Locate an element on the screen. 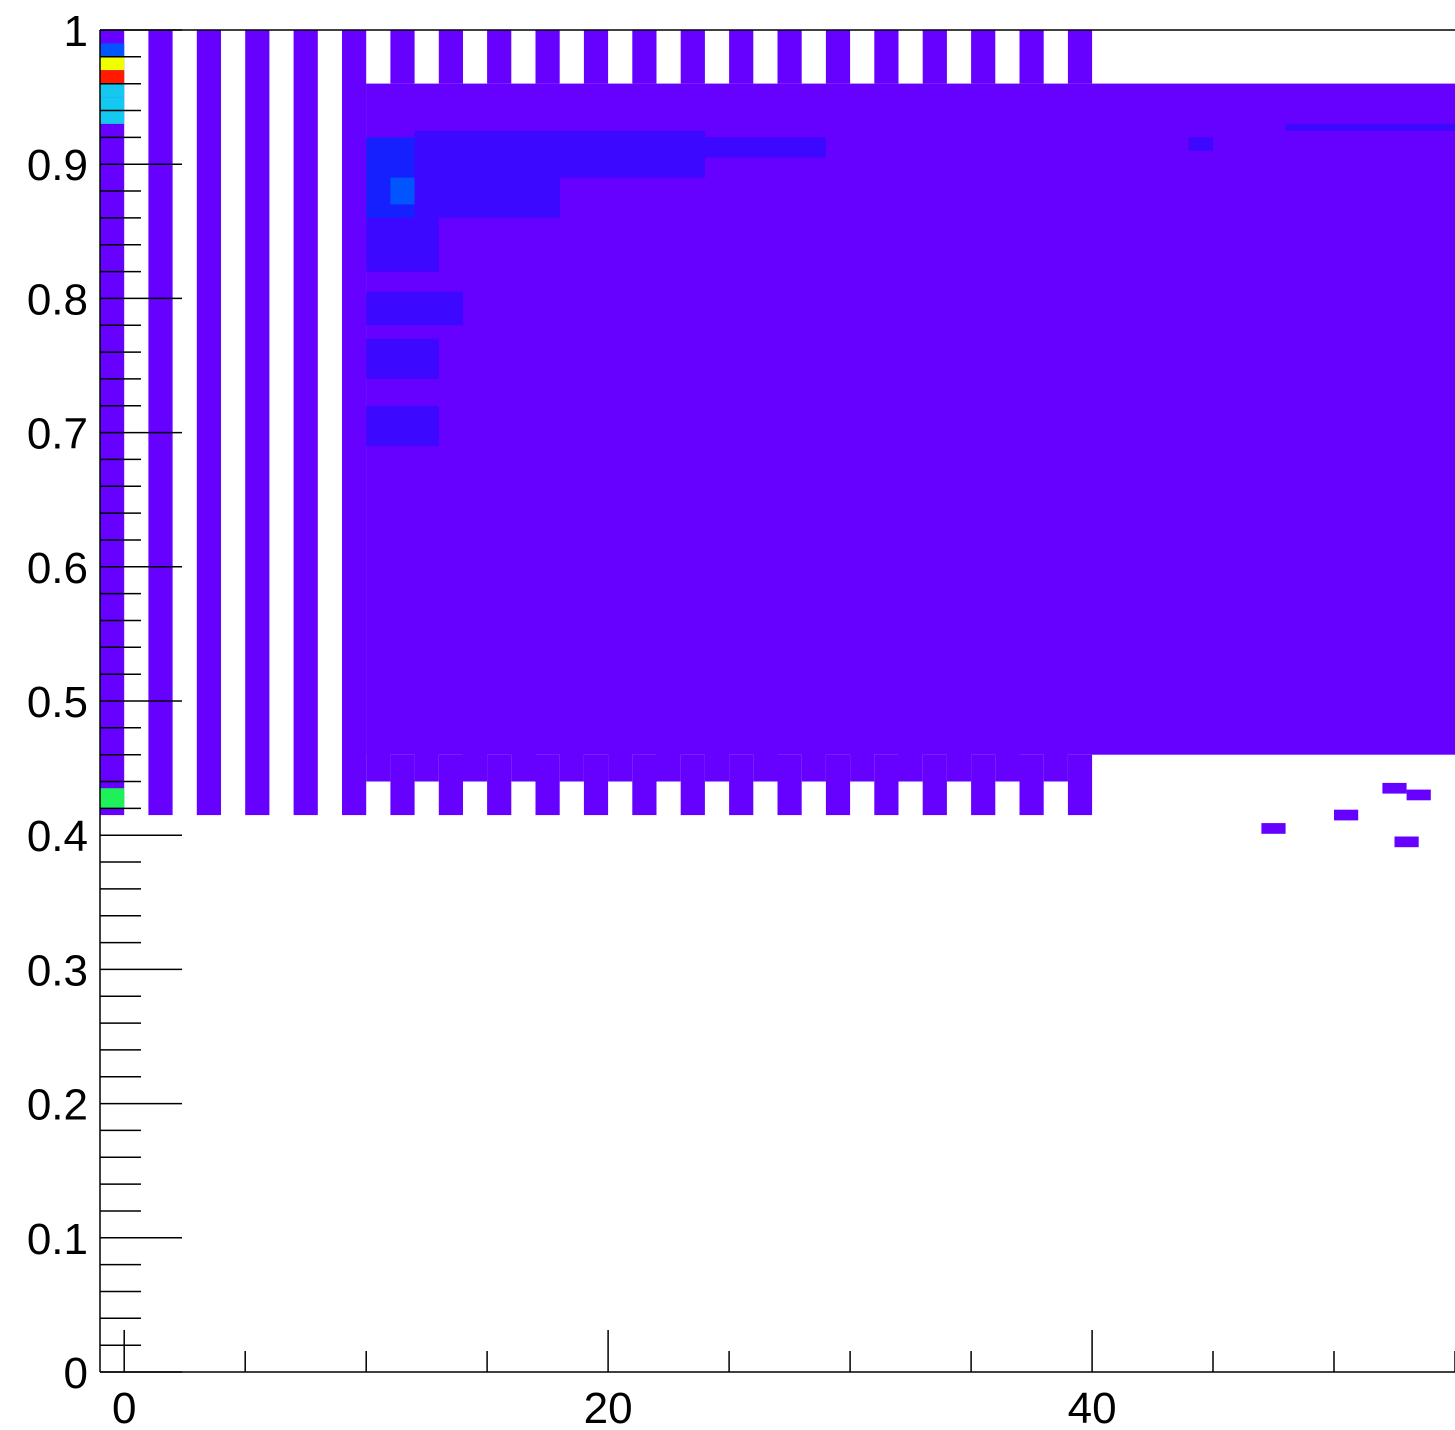 Image resolution: width=1455 pixels, height=1430 pixels. y-tick-label: 0.2 is located at coordinates (57, 1105).